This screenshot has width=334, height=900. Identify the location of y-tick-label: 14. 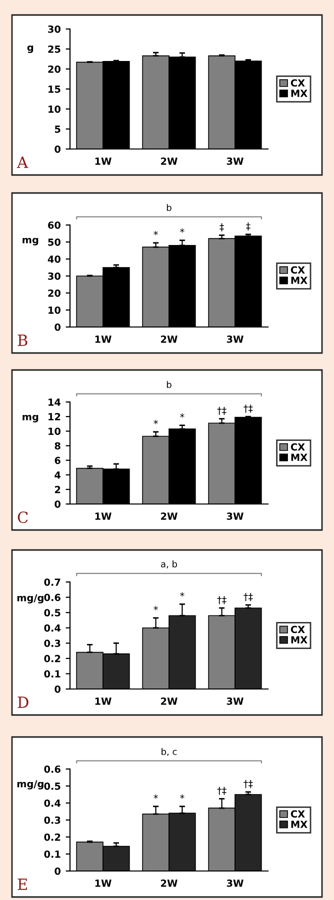
(54, 402).